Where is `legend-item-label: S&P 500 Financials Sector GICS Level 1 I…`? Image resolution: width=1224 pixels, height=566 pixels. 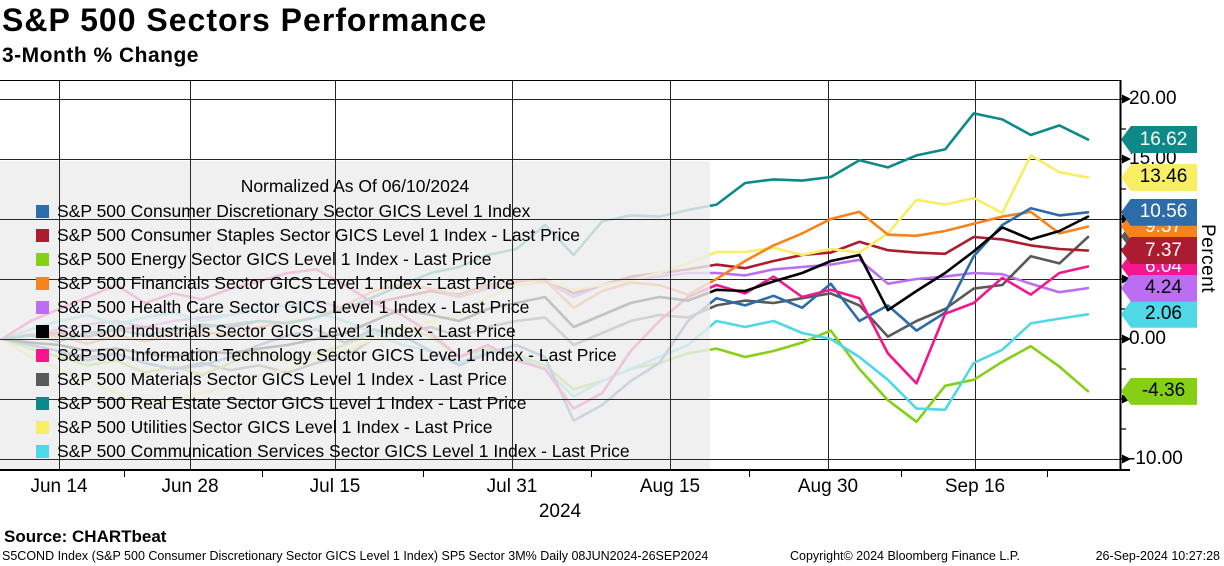 legend-item-label: S&P 500 Financials Sector GICS Level 1 I… is located at coordinates (286, 282).